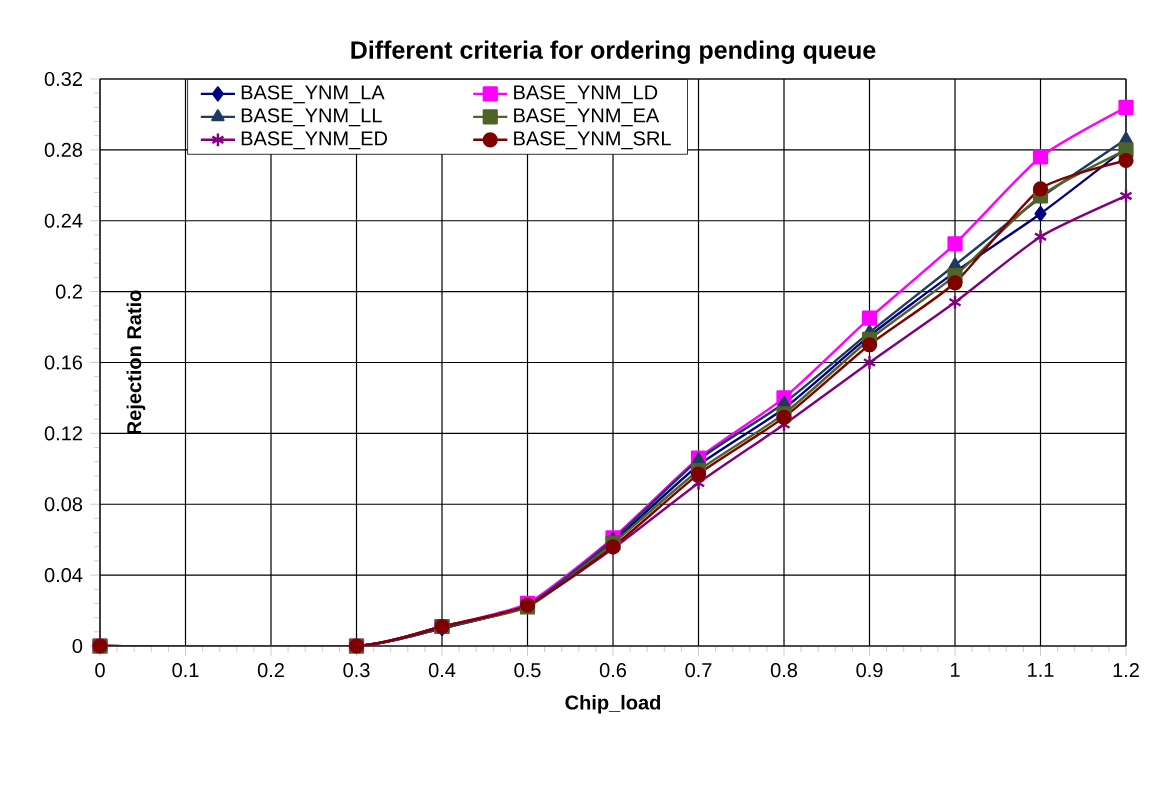 This screenshot has height=785, width=1152. What do you see at coordinates (63, 433) in the screenshot?
I see `y-tick-label: 0.12` at bounding box center [63, 433].